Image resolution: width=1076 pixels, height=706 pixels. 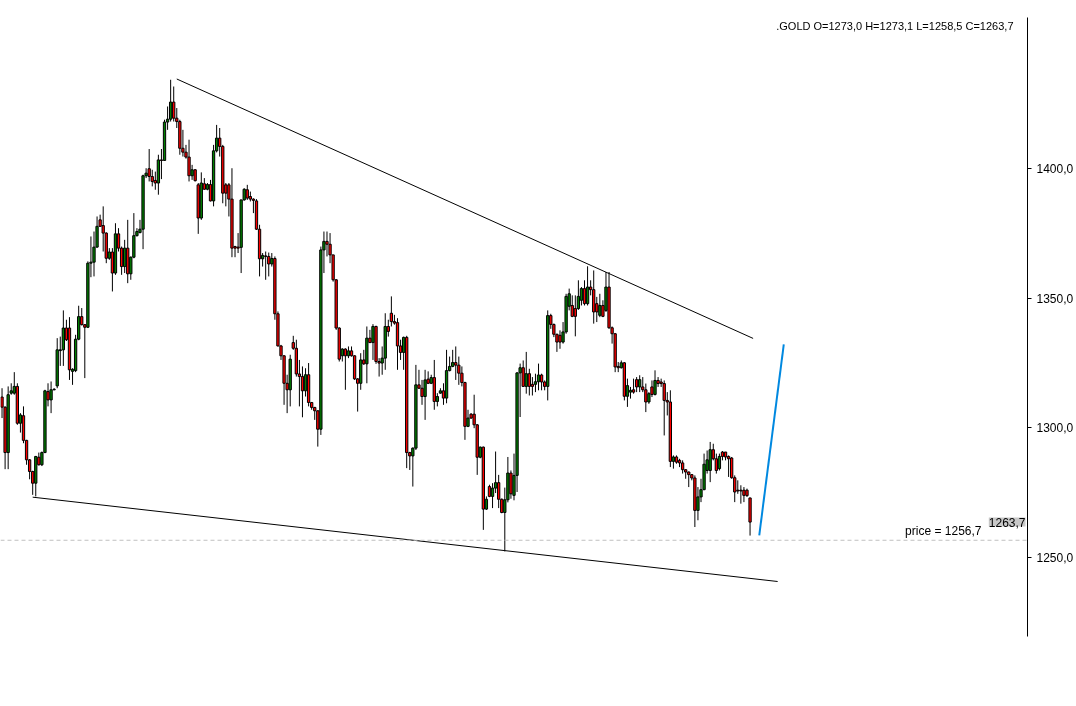 I want to click on y-tick-label: 1350,0, so click(x=1055, y=298).